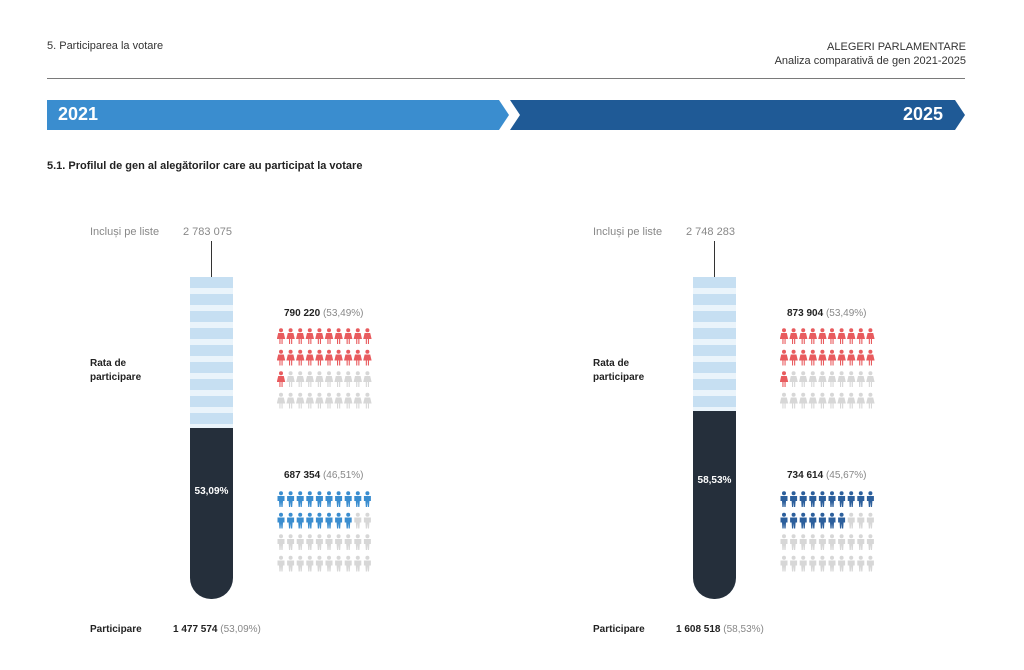 This screenshot has height=670, width=1024. Describe the element at coordinates (105, 46) in the screenshot. I see `header-section-label: 5. Participarea la votare` at that location.